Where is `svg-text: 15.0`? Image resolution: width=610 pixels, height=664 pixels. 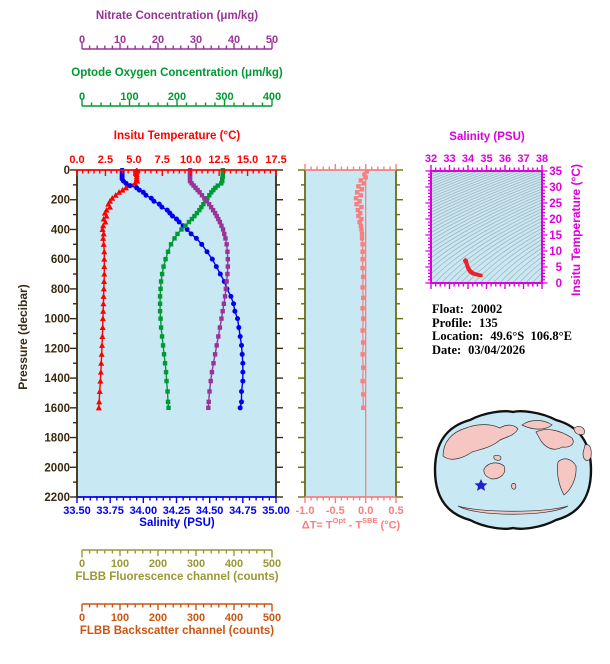
svg-text: 15.0 is located at coordinates (247, 160).